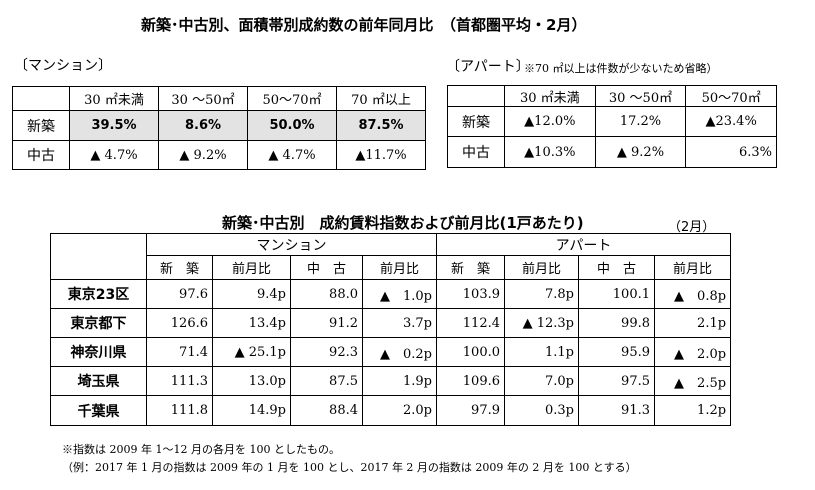  Describe the element at coordinates (470, 294) in the screenshot. I see `value-cell: 103.9` at that location.